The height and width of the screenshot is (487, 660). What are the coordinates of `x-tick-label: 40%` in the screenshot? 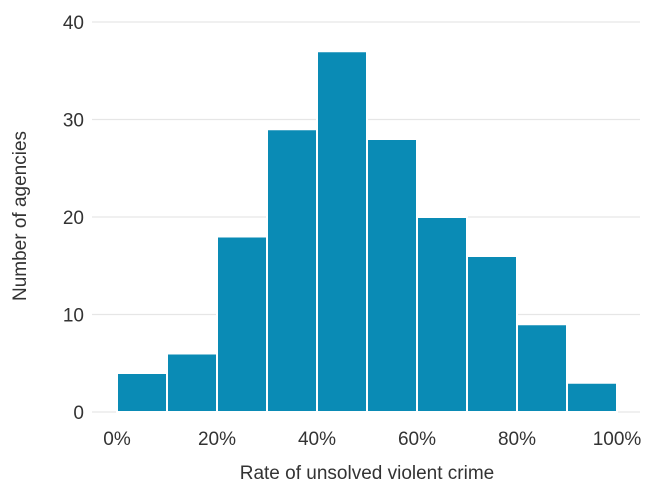 It's located at (317, 439).